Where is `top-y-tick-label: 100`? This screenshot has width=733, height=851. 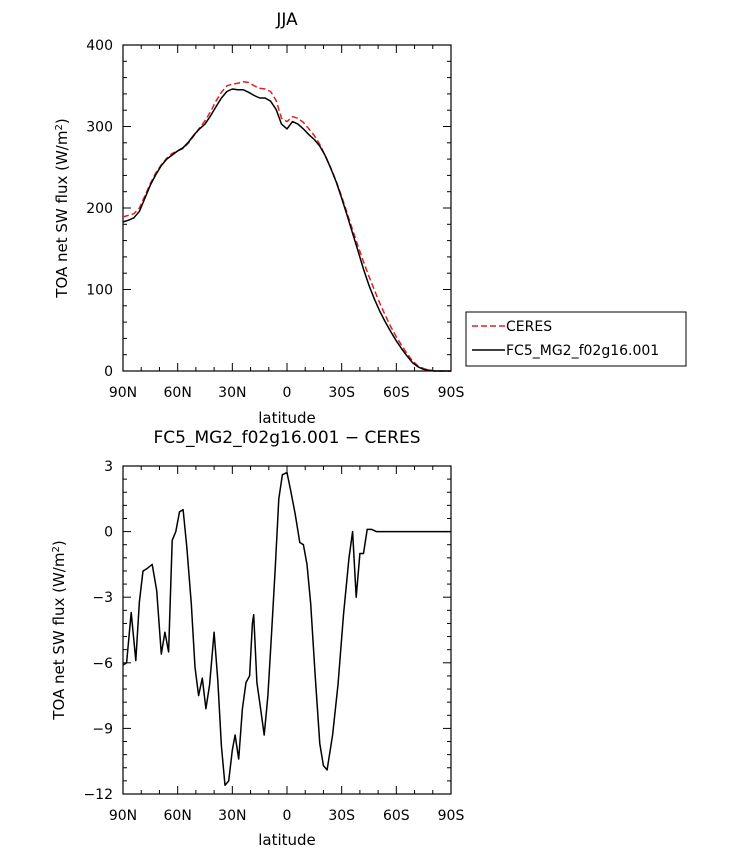 top-y-tick-label: 100 is located at coordinates (99, 291).